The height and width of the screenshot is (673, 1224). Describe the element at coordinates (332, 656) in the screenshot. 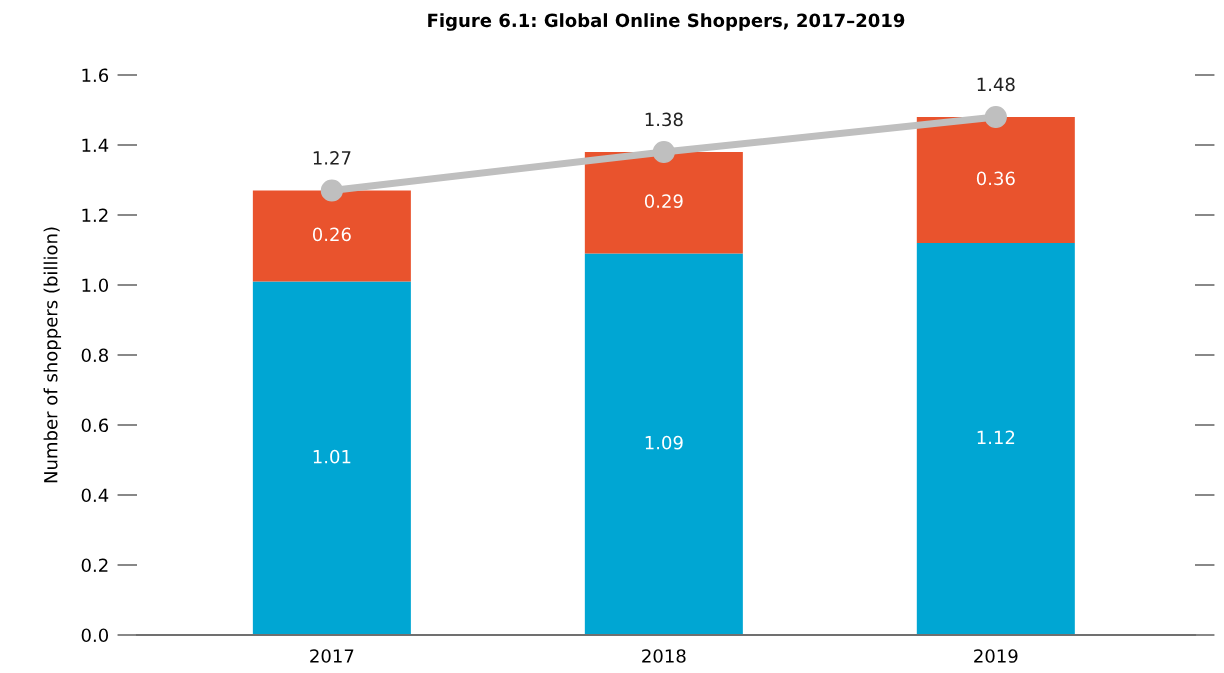

I see `x-tick-label: 2017` at that location.